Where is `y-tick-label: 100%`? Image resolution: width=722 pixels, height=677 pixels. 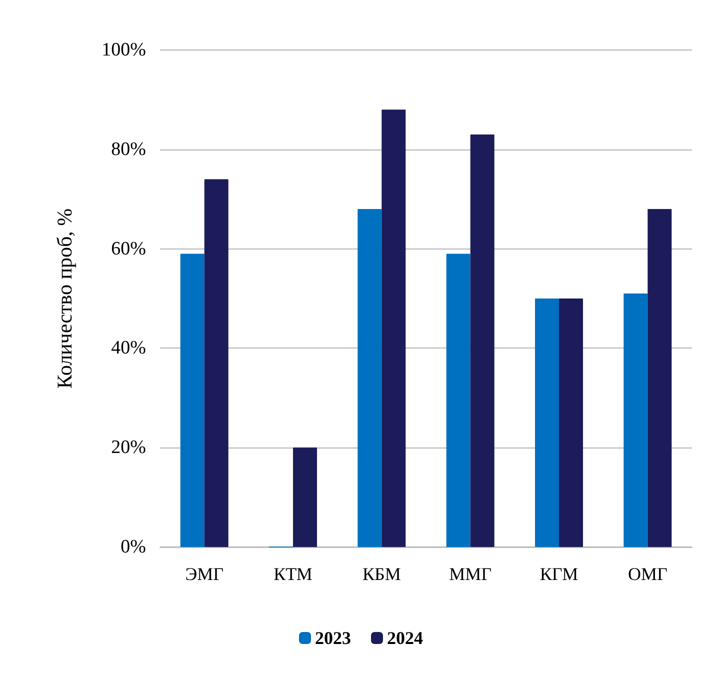 y-tick-label: 100% is located at coordinates (124, 50).